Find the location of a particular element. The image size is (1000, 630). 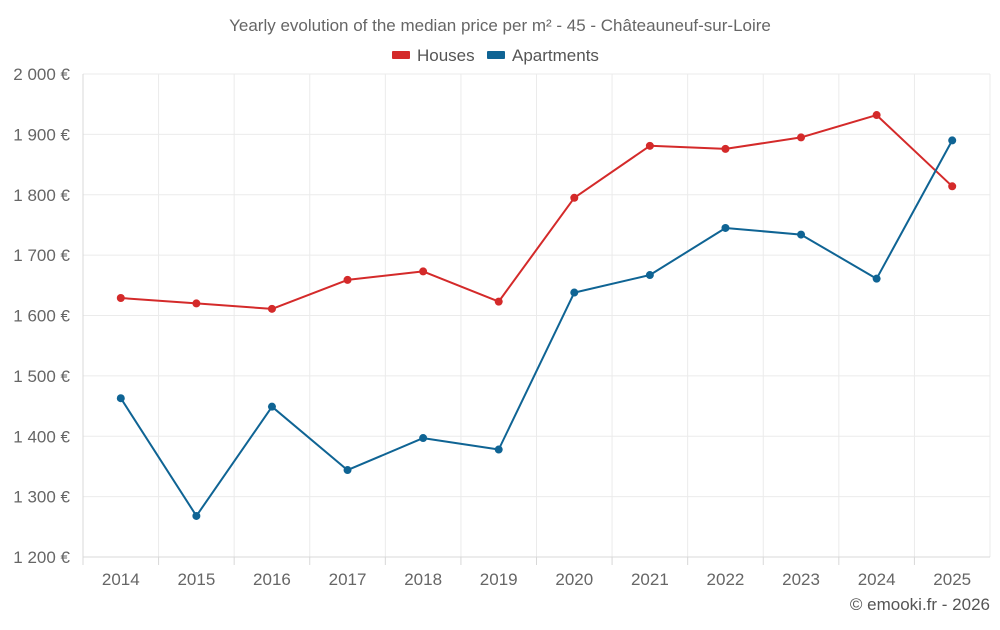

y-tick-label: 1 800 € is located at coordinates (41, 195).